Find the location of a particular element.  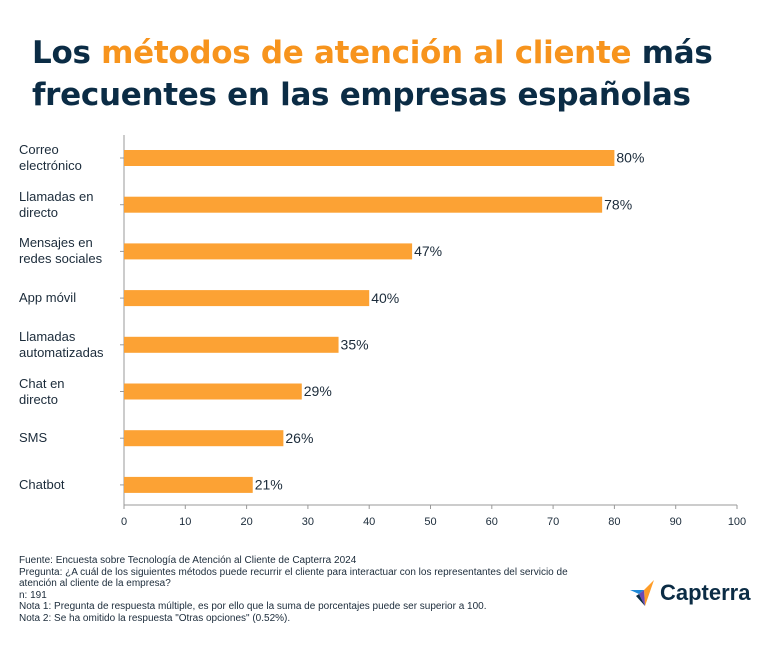

footnote: n: 191 is located at coordinates (33, 595).